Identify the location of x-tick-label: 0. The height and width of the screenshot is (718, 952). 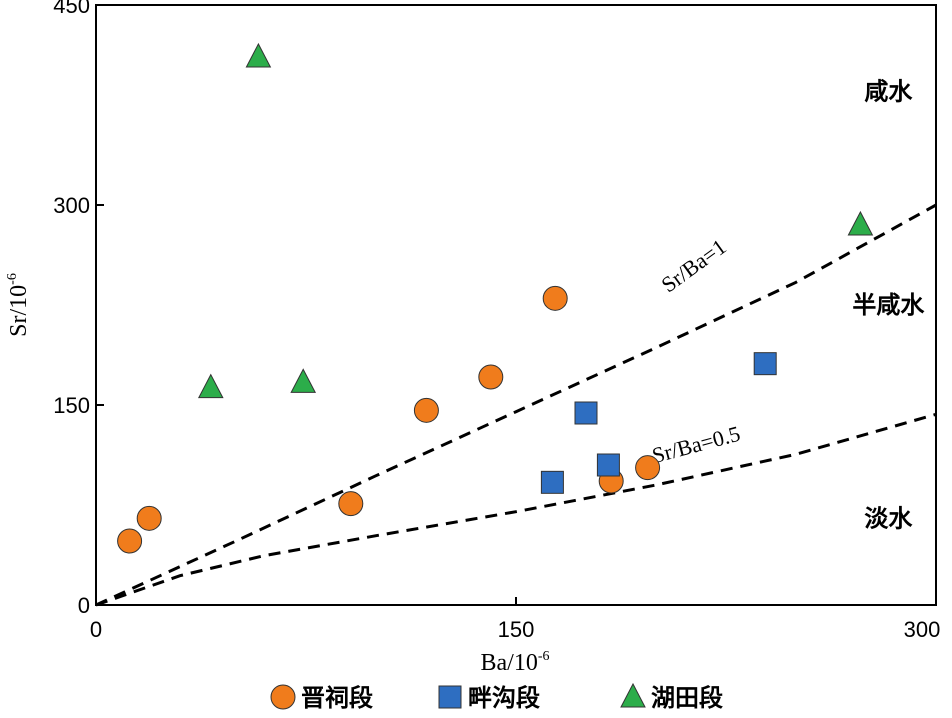
(96, 629).